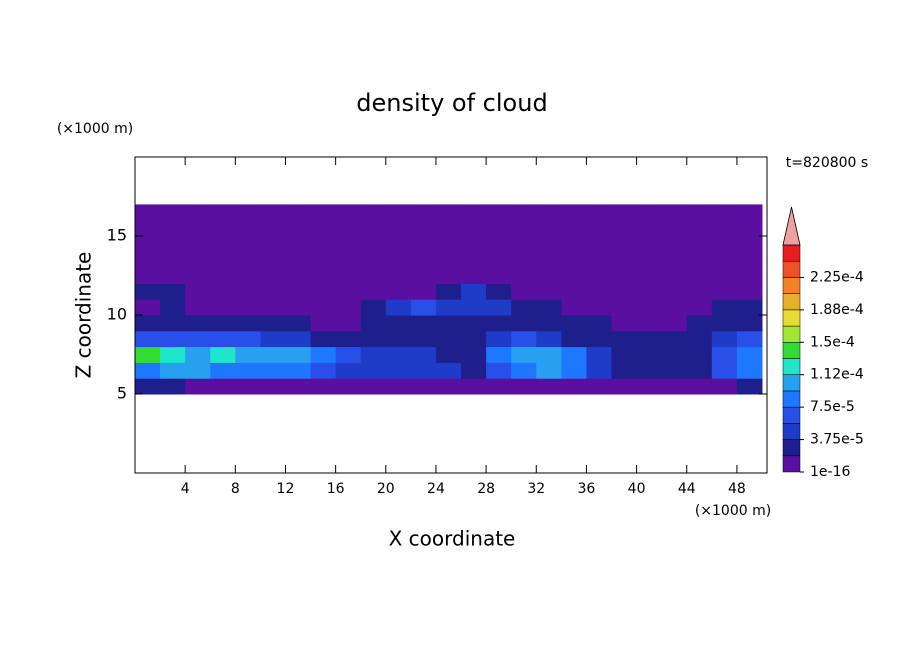 This screenshot has height=654, width=904. I want to click on colorbar-tick-label: 3.75e-5, so click(837, 440).